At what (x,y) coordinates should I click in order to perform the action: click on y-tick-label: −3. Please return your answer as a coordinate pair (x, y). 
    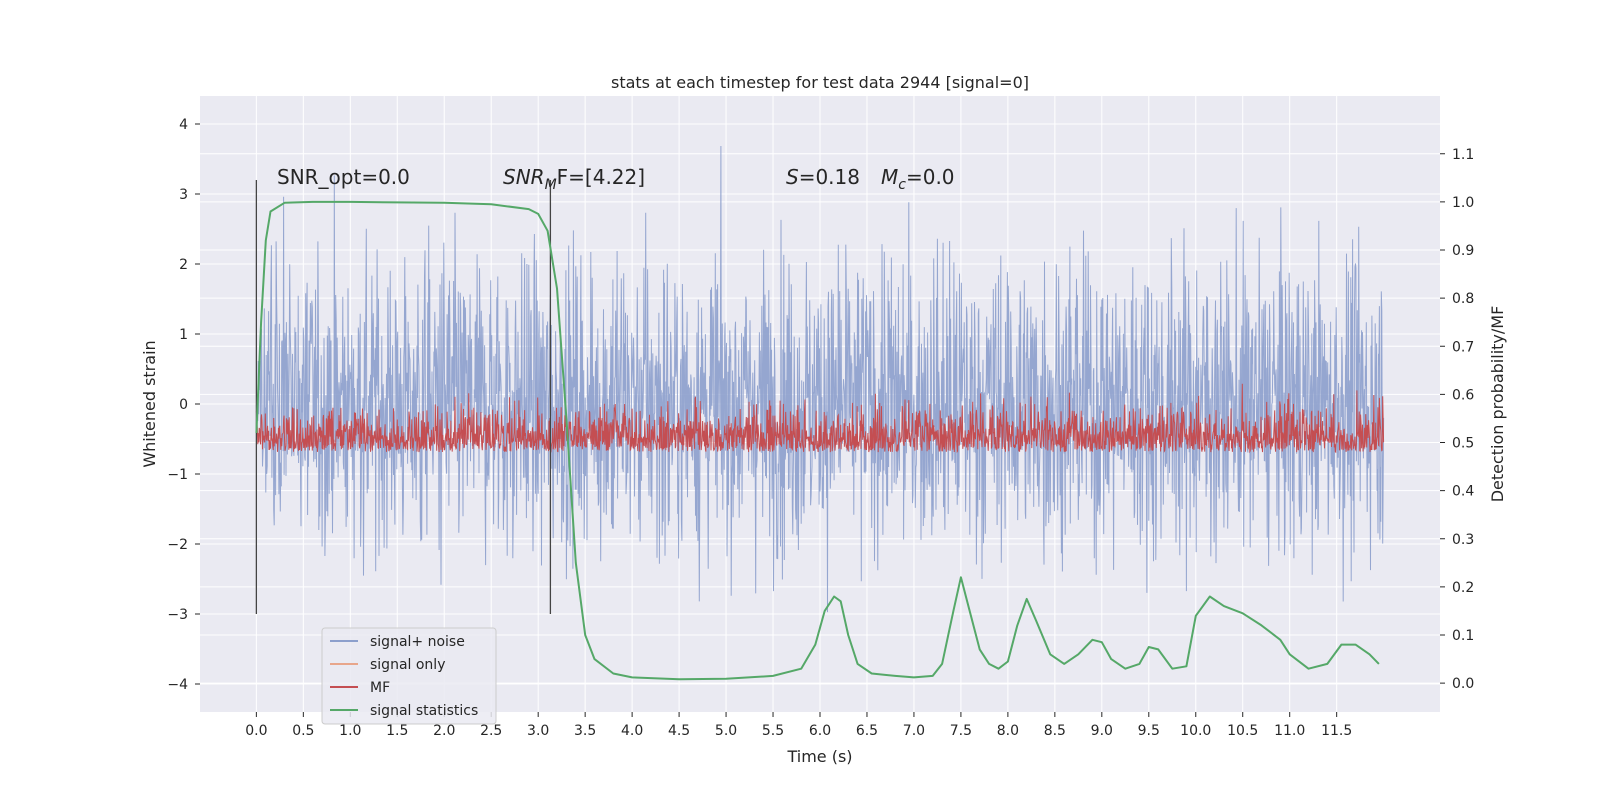
    Looking at the image, I should click on (177, 615).